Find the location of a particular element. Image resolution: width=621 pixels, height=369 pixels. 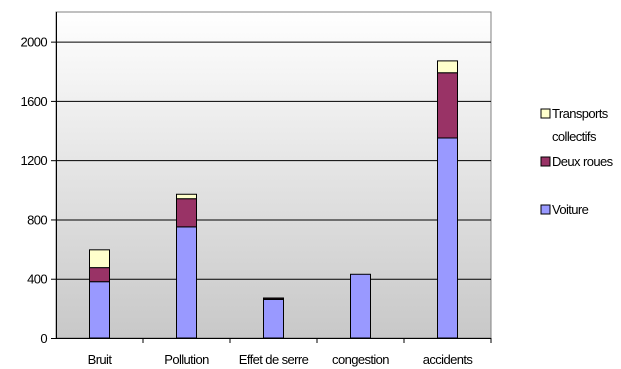

legend-label: Deux roues is located at coordinates (583, 161).